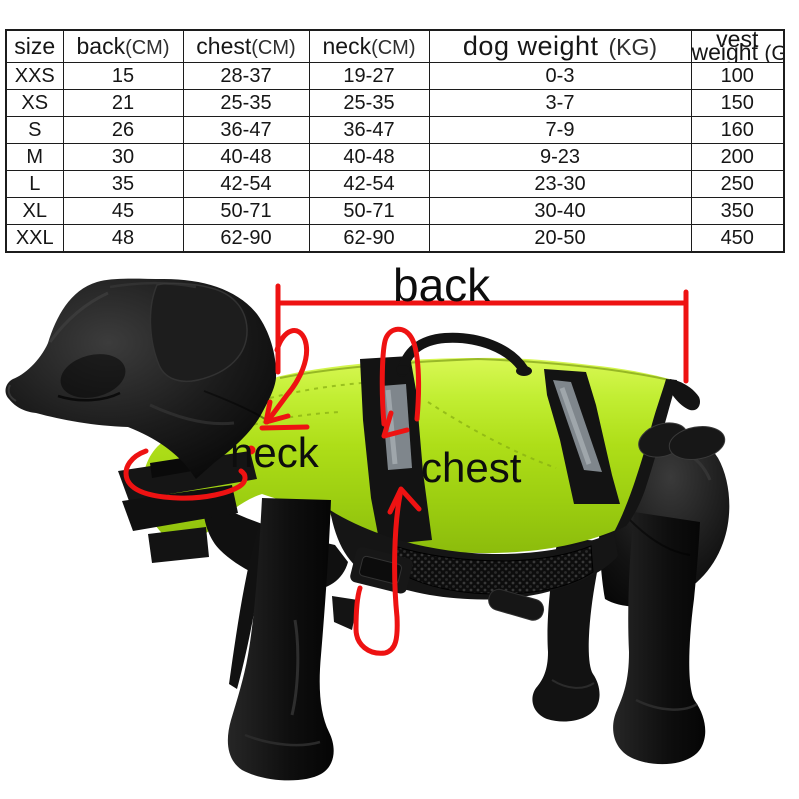 Image resolution: width=799 pixels, height=799 pixels. What do you see at coordinates (737, 46) in the screenshot?
I see `header-cell-vest-weight: vest weight (G)` at bounding box center [737, 46].